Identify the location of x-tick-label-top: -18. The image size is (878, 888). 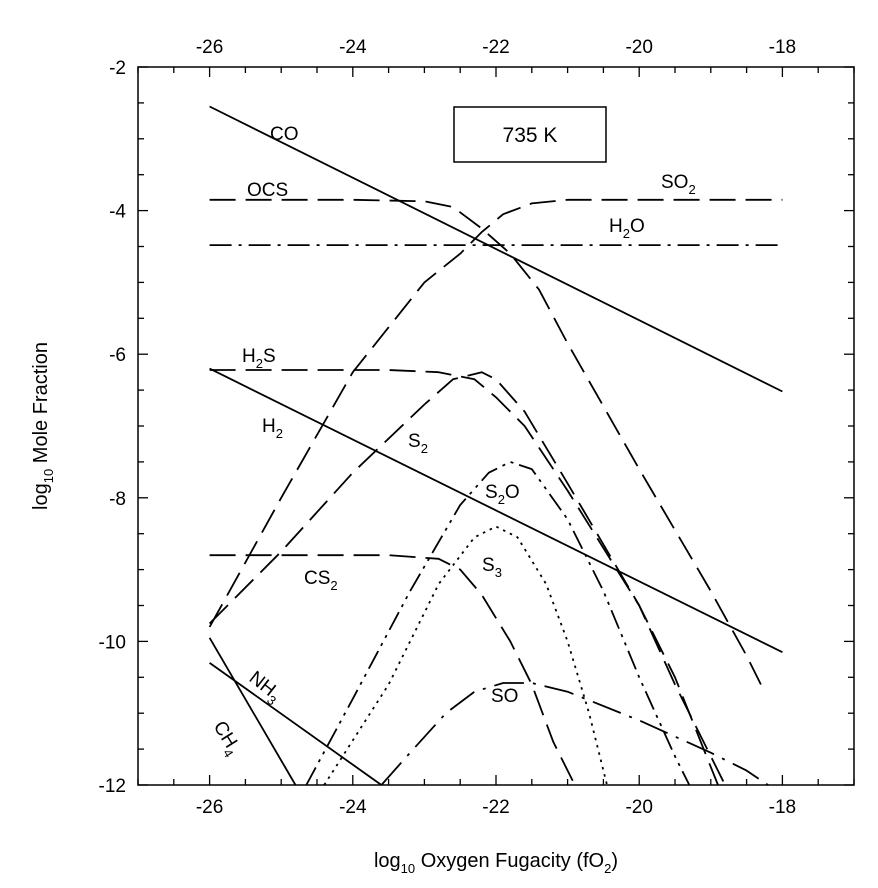
(782, 47).